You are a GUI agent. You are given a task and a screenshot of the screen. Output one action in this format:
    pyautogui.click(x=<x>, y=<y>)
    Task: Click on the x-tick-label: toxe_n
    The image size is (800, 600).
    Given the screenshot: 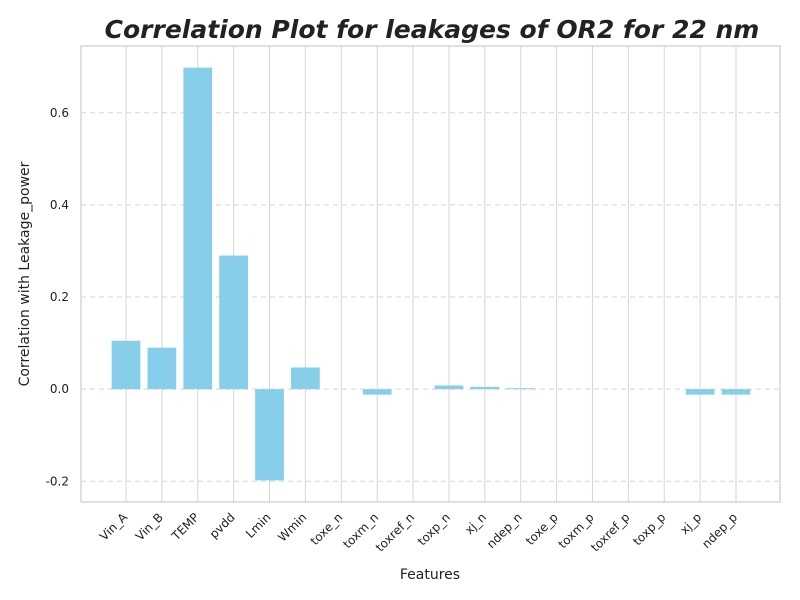 What is the action you would take?
    pyautogui.click(x=327, y=529)
    